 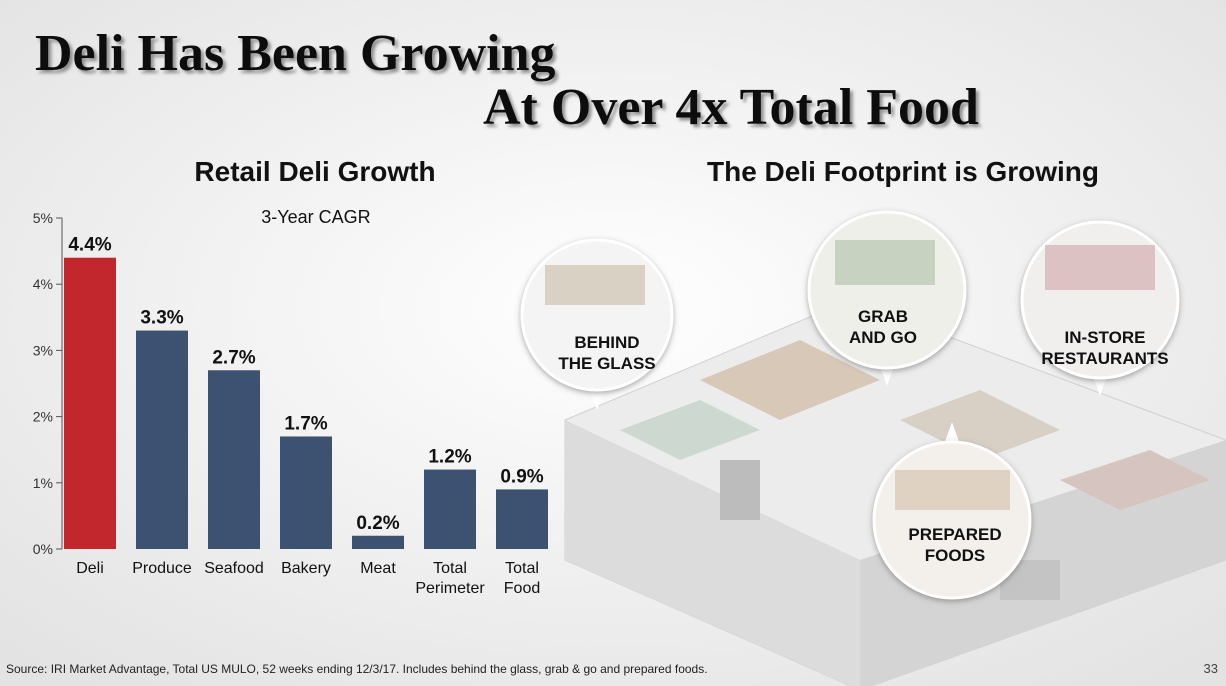 I want to click on right-heading: The Deli Footprint is Growing, so click(x=903, y=171).